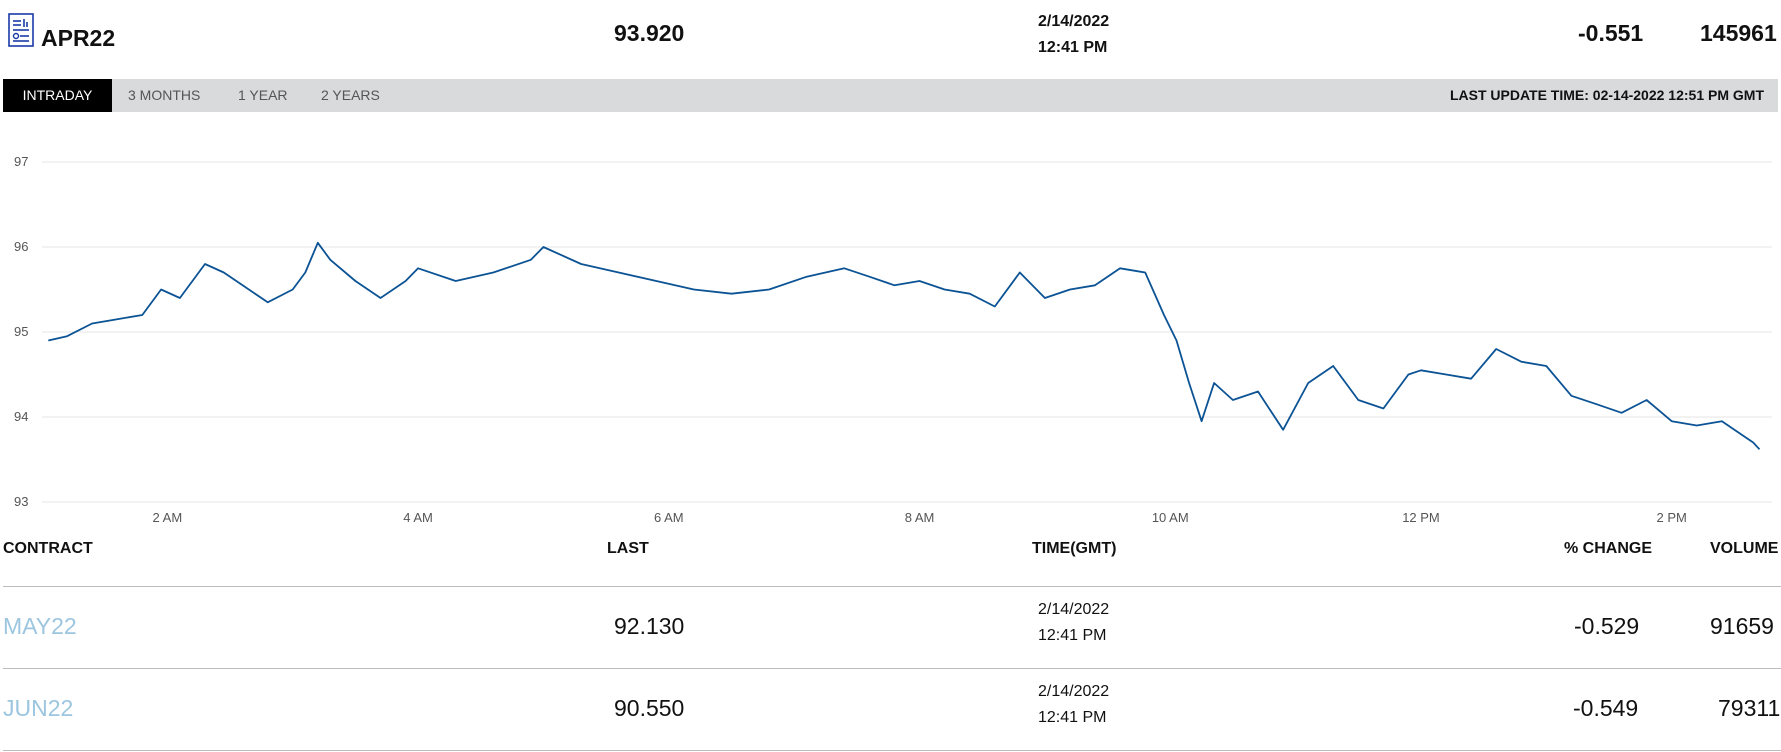 This screenshot has width=1781, height=752. Describe the element at coordinates (1611, 33) in the screenshot. I see `header-change: -0.551` at that location.